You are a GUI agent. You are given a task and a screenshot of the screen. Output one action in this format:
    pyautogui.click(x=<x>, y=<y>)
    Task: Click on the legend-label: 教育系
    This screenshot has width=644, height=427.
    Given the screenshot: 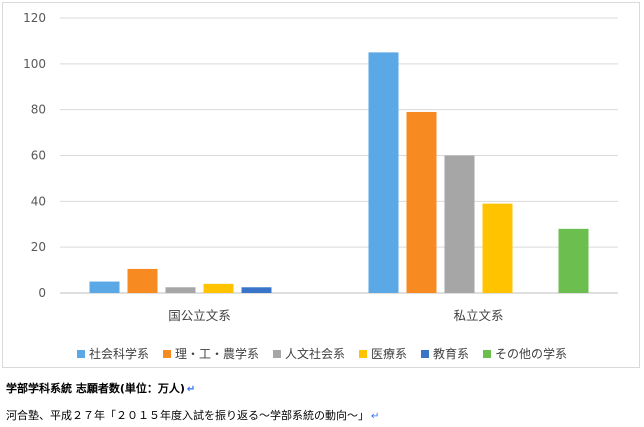 What is the action you would take?
    pyautogui.click(x=451, y=354)
    